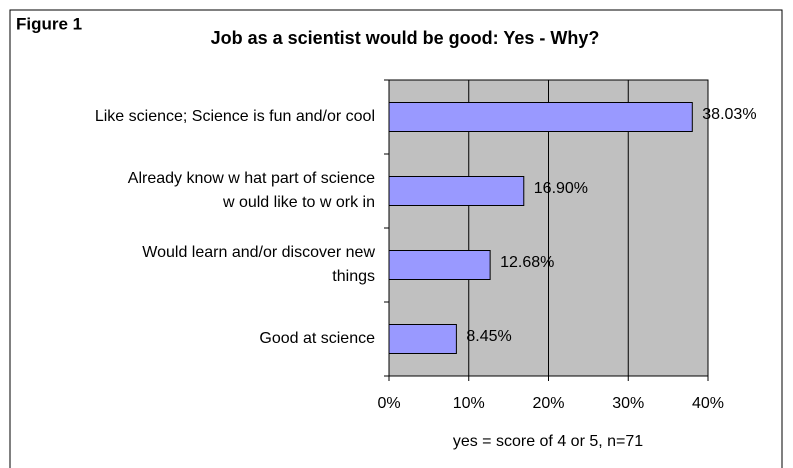  What do you see at coordinates (708, 403) in the screenshot?
I see `x-tick-label: 40%` at bounding box center [708, 403].